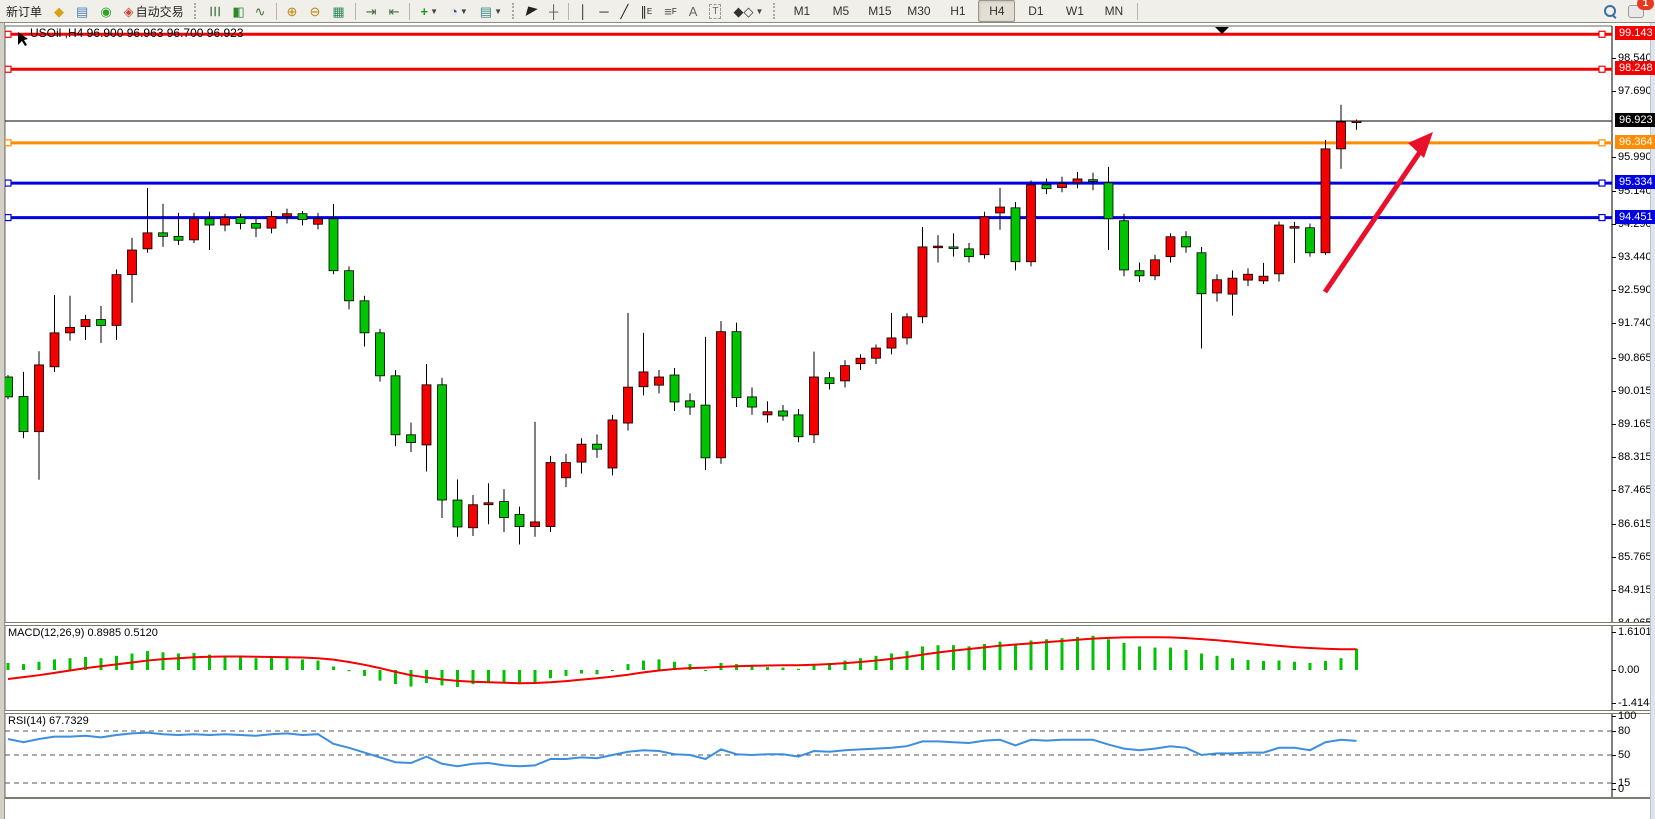  I want to click on pane-splitter, so click(827, 624).